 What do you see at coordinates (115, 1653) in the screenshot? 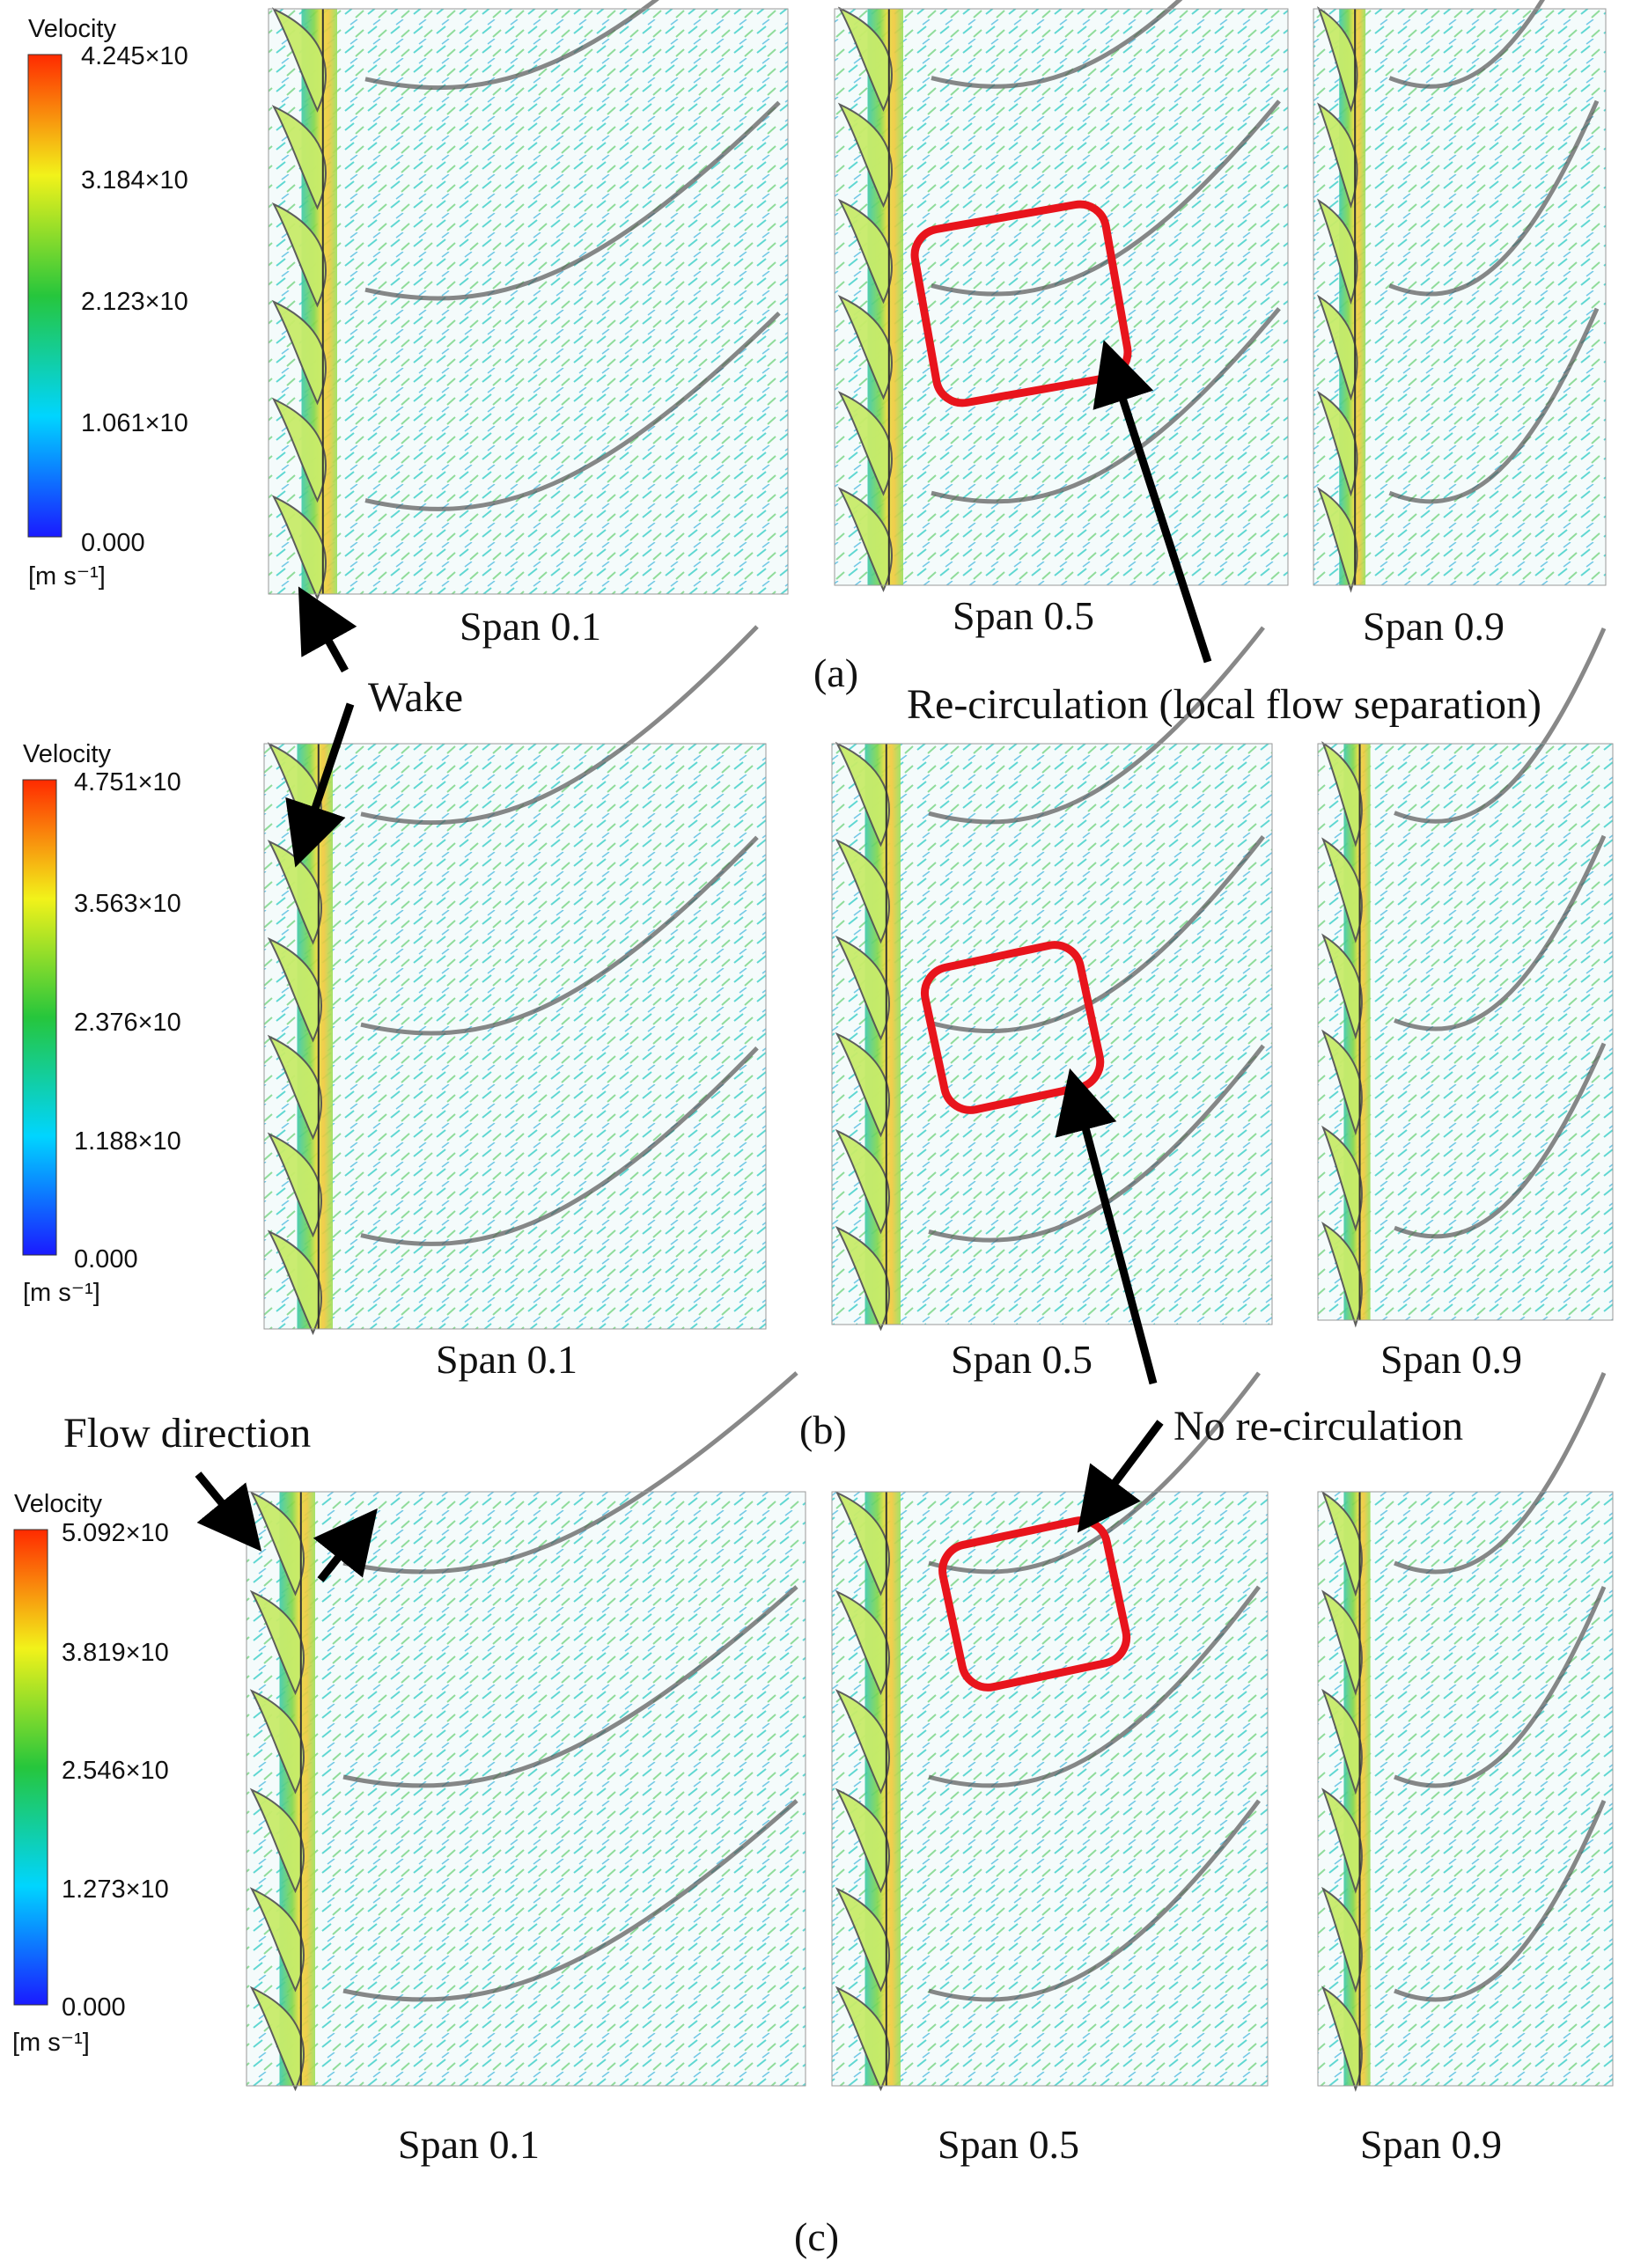
I see `colorbar-tick: 3.819×10` at bounding box center [115, 1653].